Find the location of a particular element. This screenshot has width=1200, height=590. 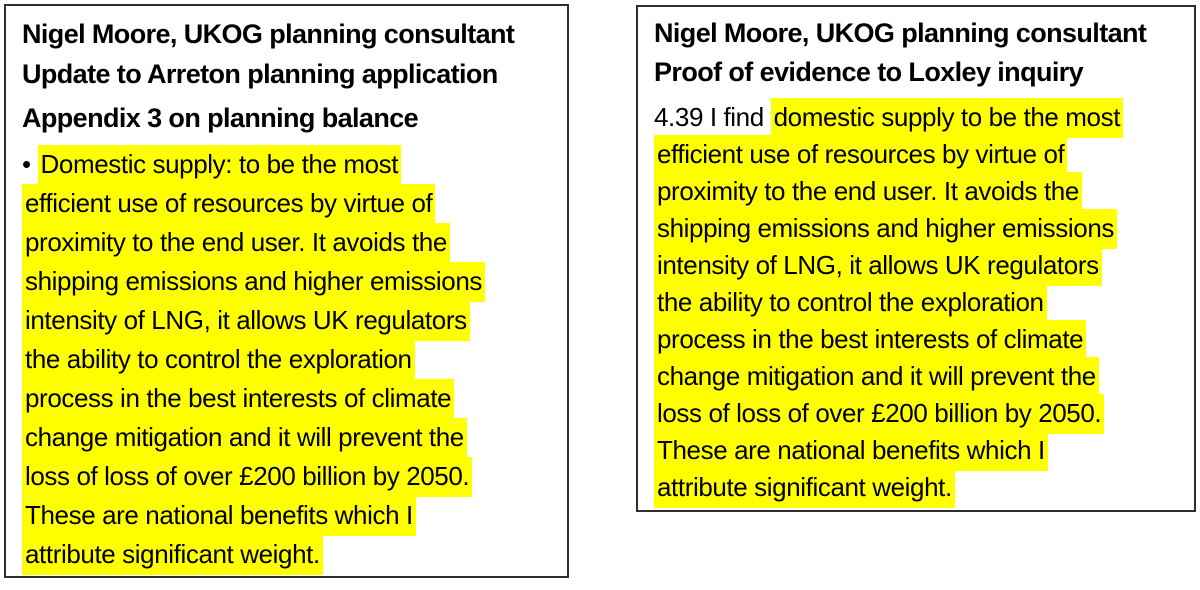

body-line: • Domestic supply: to be the most is located at coordinates (286, 165).